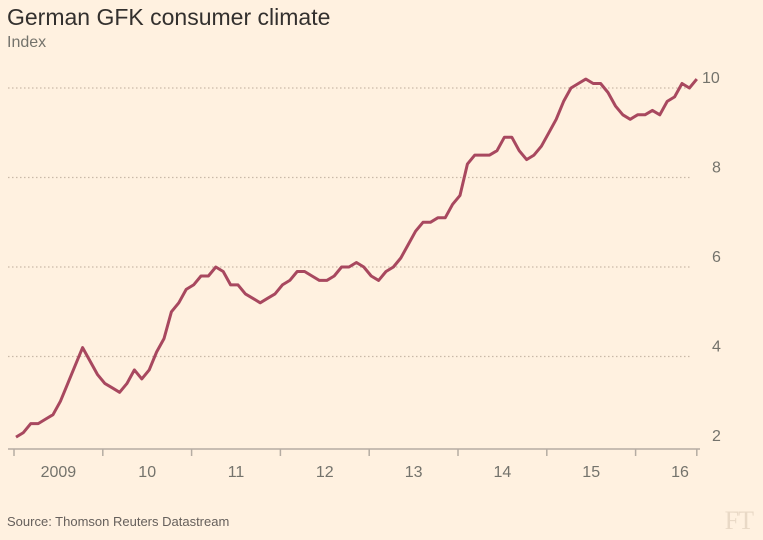 The height and width of the screenshot is (540, 763). I want to click on chart-subtitle: Index, so click(27, 42).